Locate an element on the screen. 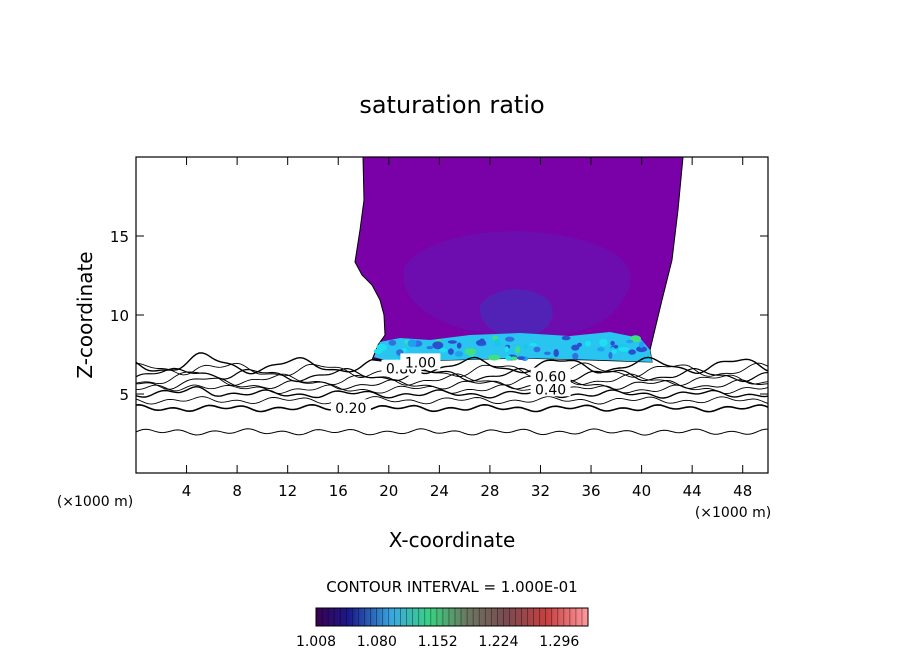  colorbar-tick-label: 1.080 is located at coordinates (377, 642).